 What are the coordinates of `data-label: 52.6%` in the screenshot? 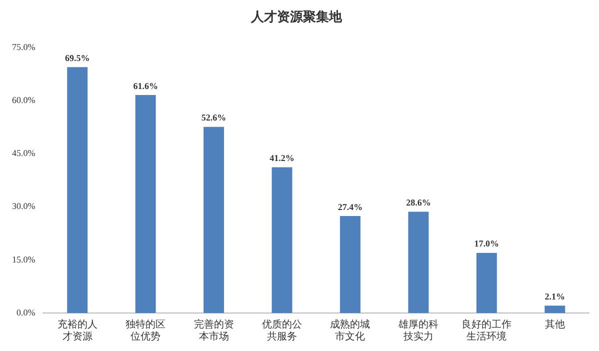 It's located at (213, 117).